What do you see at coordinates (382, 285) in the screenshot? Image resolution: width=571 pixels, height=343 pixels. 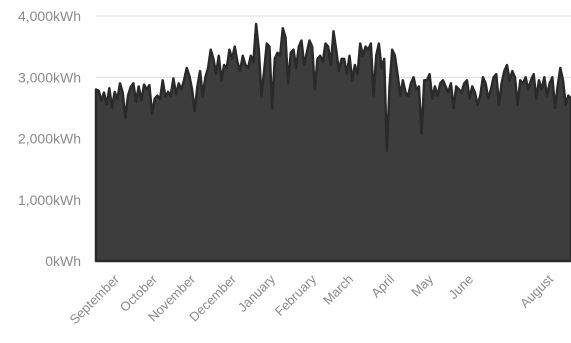 I see `x-tick-label: April` at bounding box center [382, 285].